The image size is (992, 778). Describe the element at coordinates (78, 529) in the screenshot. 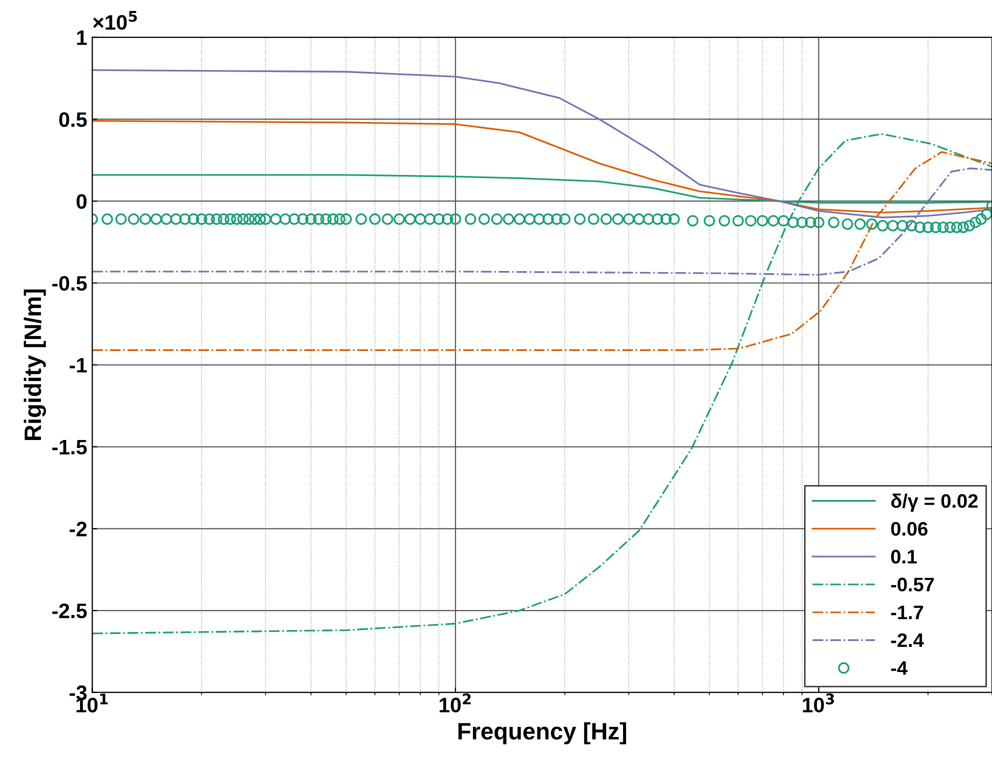

I see `y-tick-label: -2` at that location.